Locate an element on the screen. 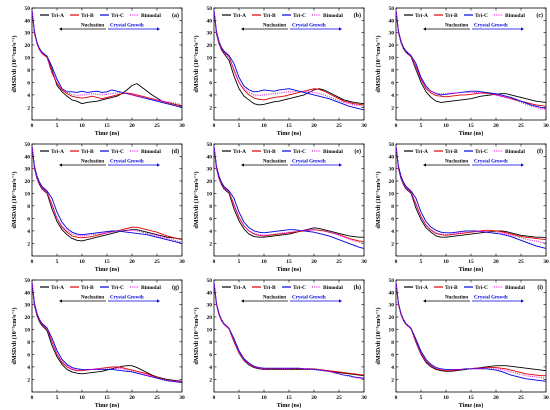 This screenshot has height=410, width=550. panel-label: (i) is located at coordinates (540, 287).